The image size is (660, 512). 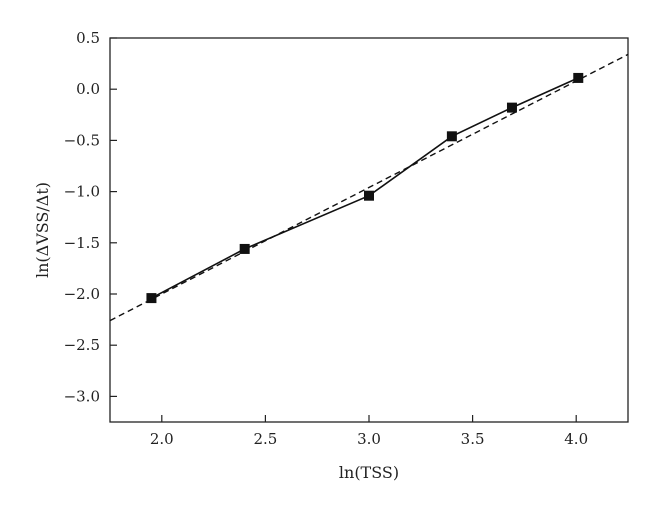 What do you see at coordinates (369, 439) in the screenshot?
I see `x-tick-label: 3.0` at bounding box center [369, 439].